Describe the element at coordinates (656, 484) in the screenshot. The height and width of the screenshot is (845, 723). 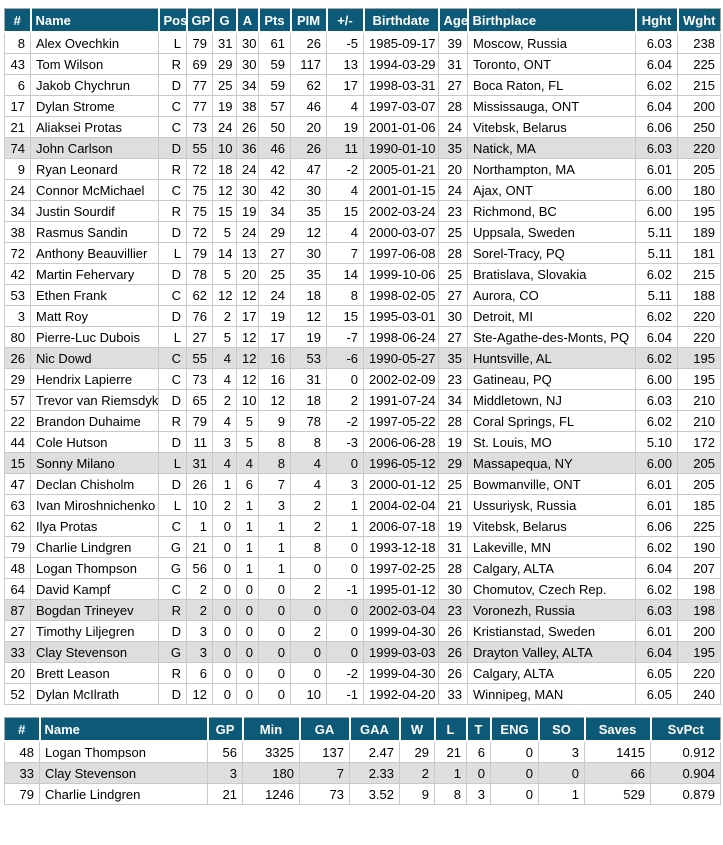
I see `cell-height: 6.01` at that location.